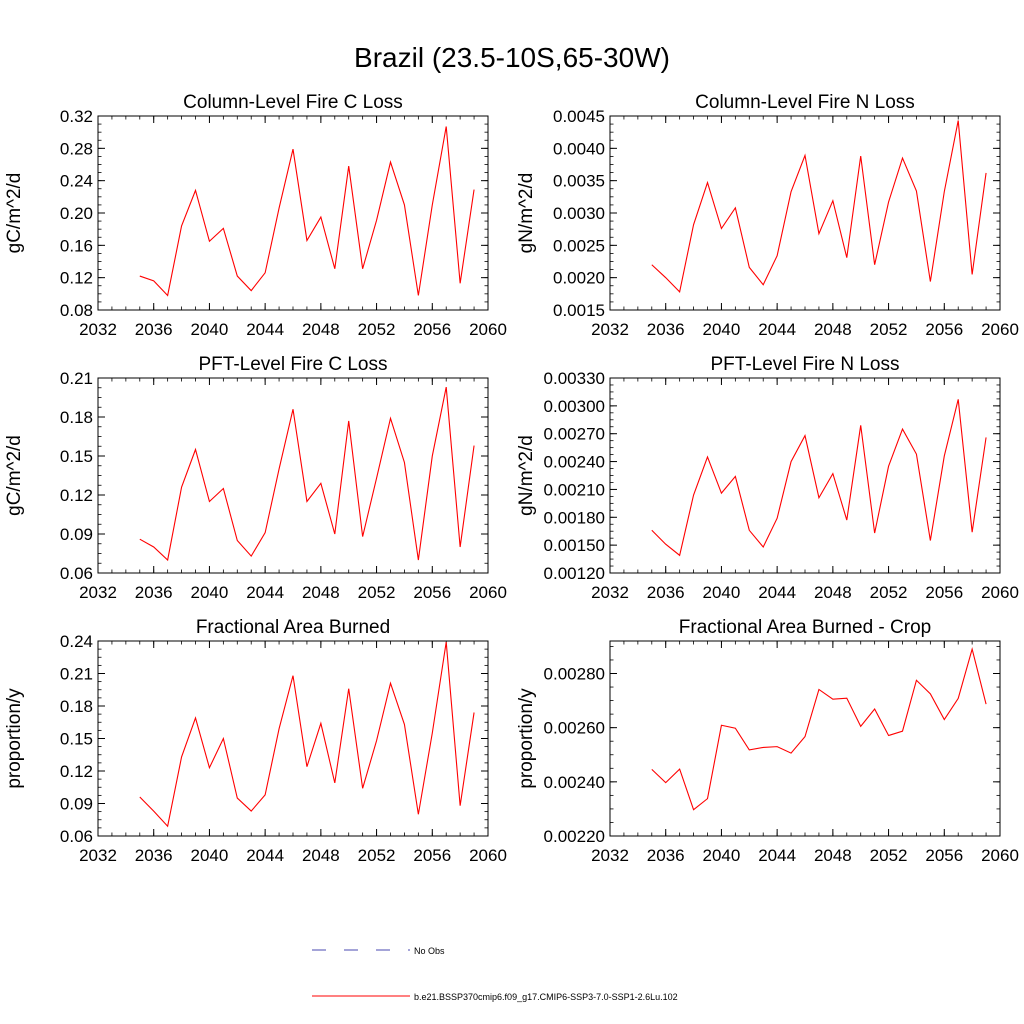 Image resolution: width=1024 pixels, height=1024 pixels. What do you see at coordinates (293, 364) in the screenshot?
I see `panel-title: PFT-Level Fire C Loss` at bounding box center [293, 364].